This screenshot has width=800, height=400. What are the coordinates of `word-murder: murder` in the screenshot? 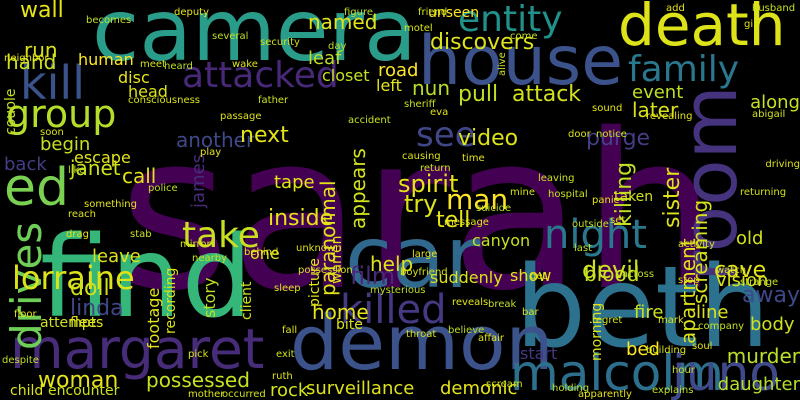 It's located at (763, 356).